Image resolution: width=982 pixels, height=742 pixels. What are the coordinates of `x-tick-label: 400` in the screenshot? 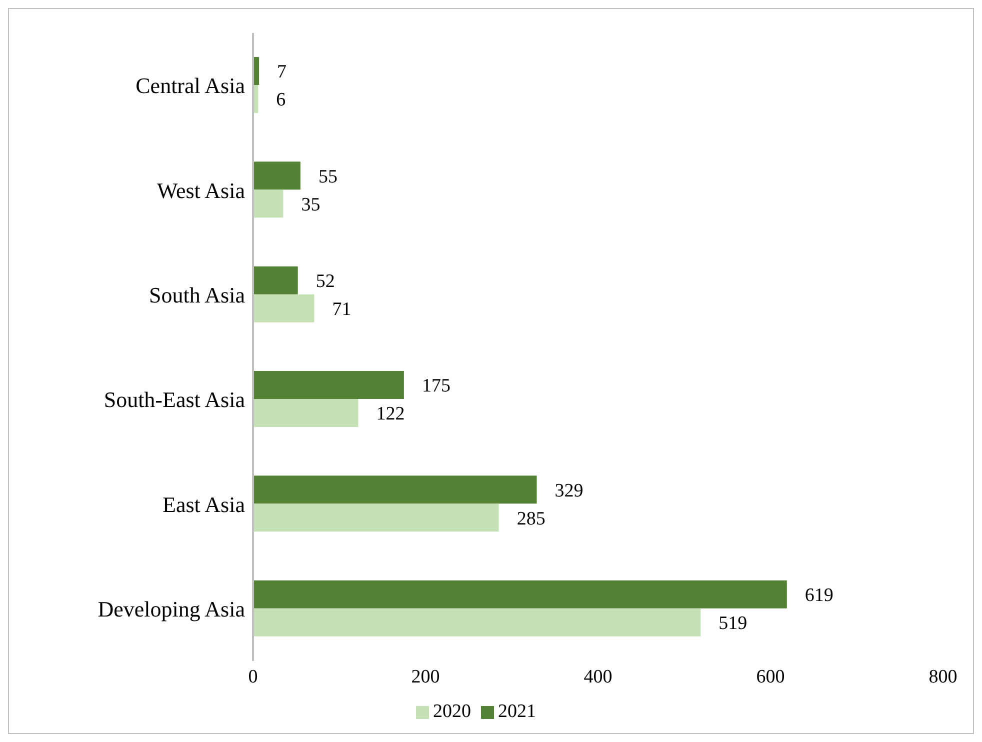 It's located at (598, 677).